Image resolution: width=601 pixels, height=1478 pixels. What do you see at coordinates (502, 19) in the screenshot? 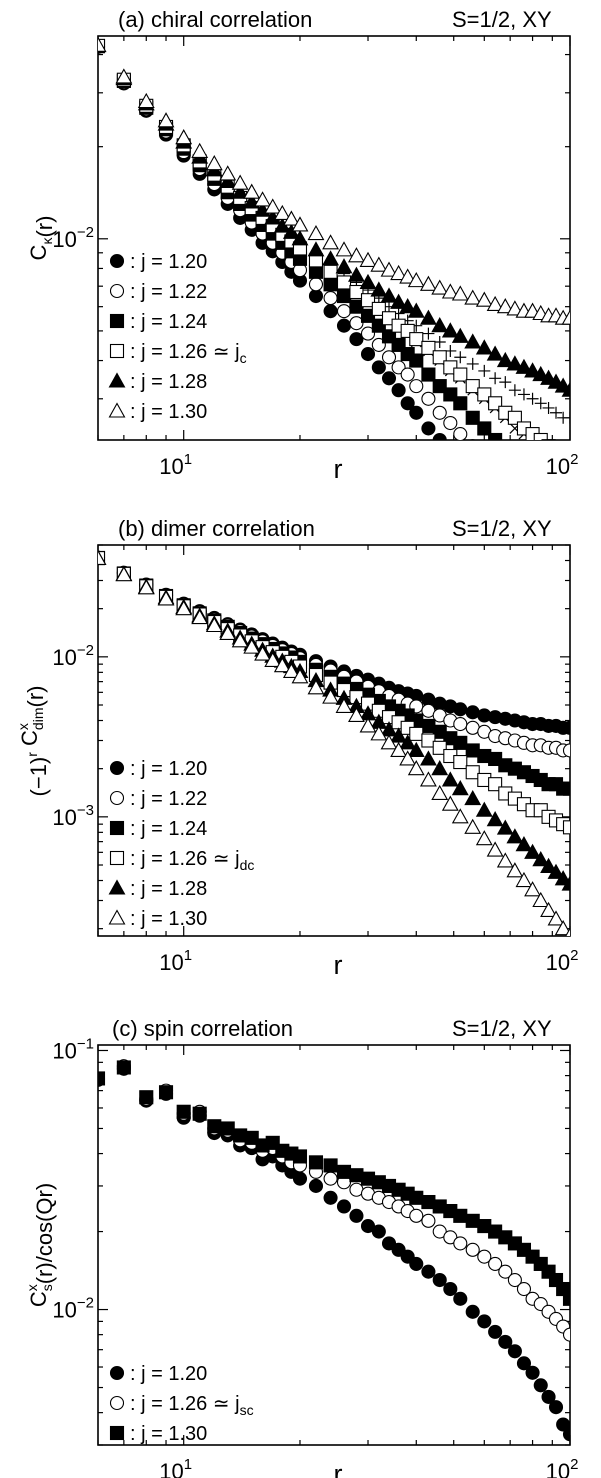
I see `chart-subtitle: S=1/2, XY` at bounding box center [502, 19].